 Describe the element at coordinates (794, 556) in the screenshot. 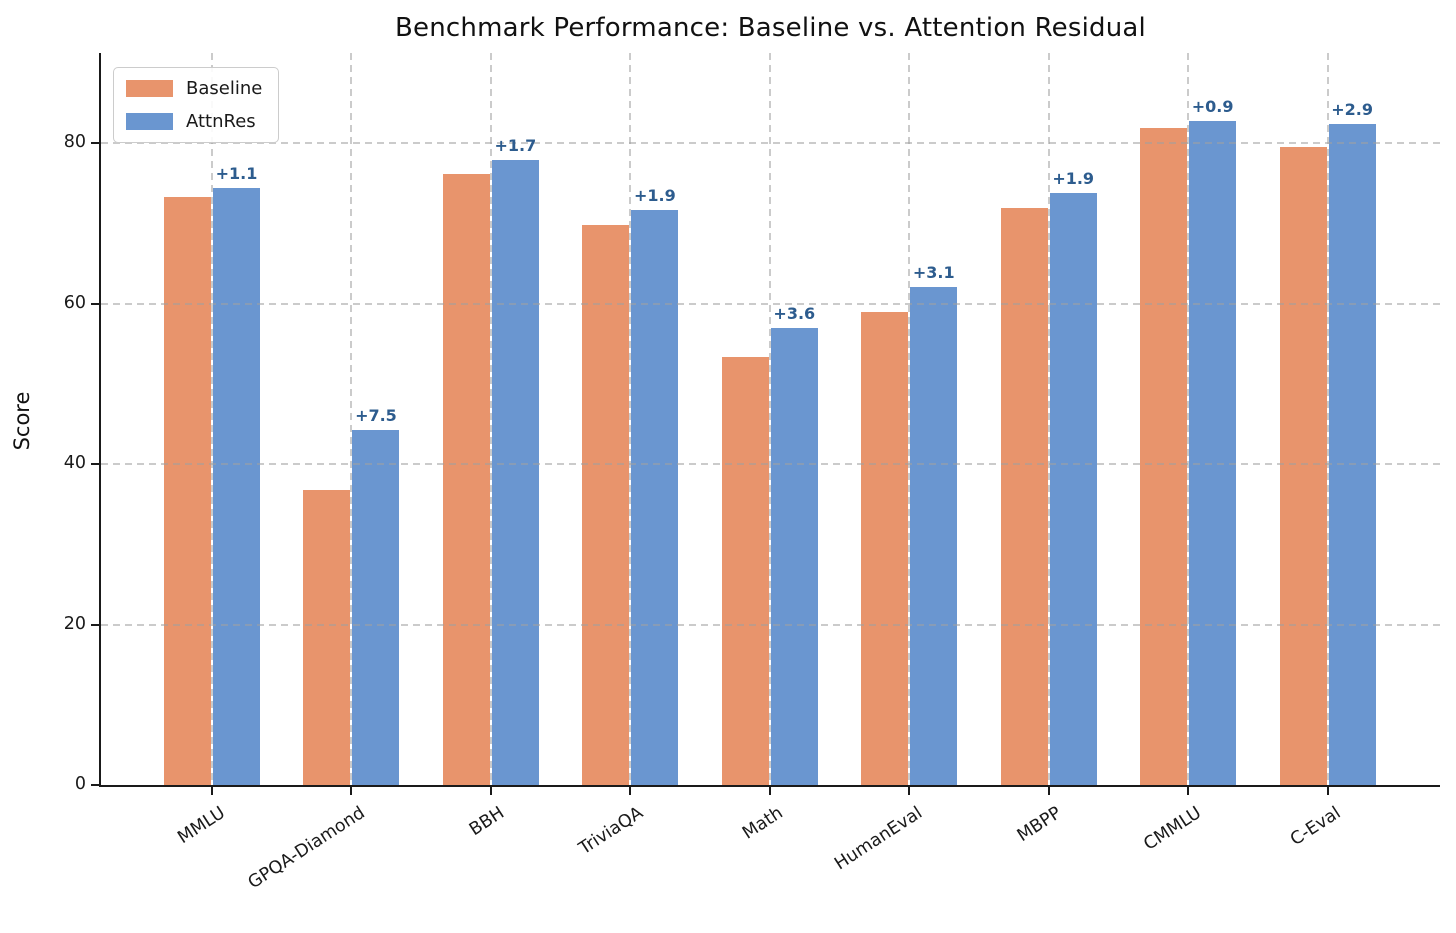

I see `bar-attnres-Math` at that location.